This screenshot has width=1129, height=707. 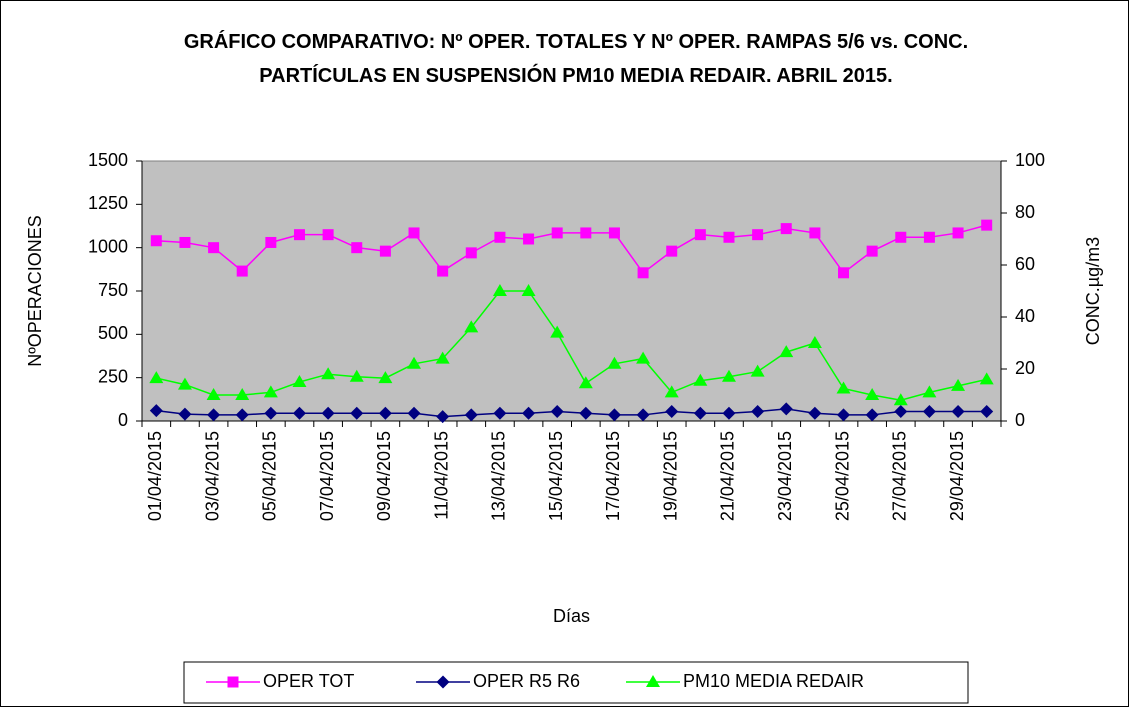 What do you see at coordinates (441, 475) in the screenshot?
I see `x-tick-label: 11/04/2015` at bounding box center [441, 475].